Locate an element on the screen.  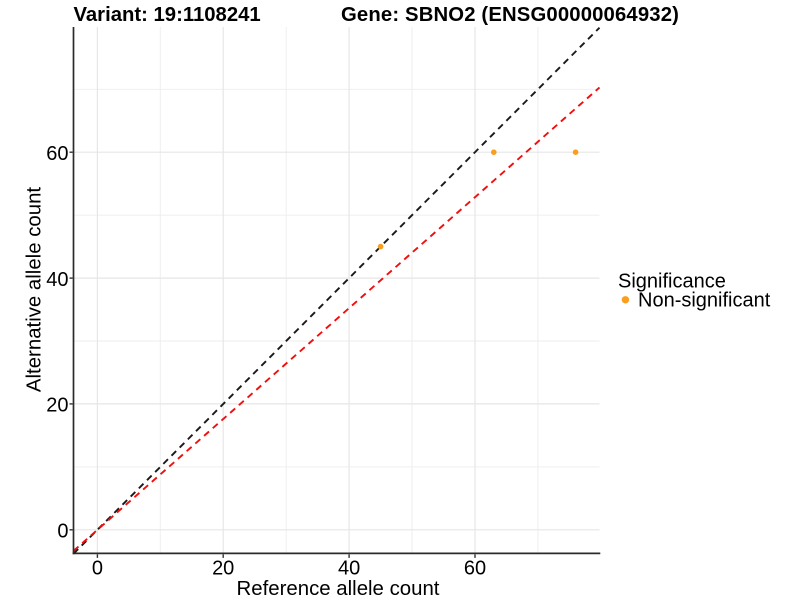
svg-text: Reference allele count is located at coordinates (338, 589).